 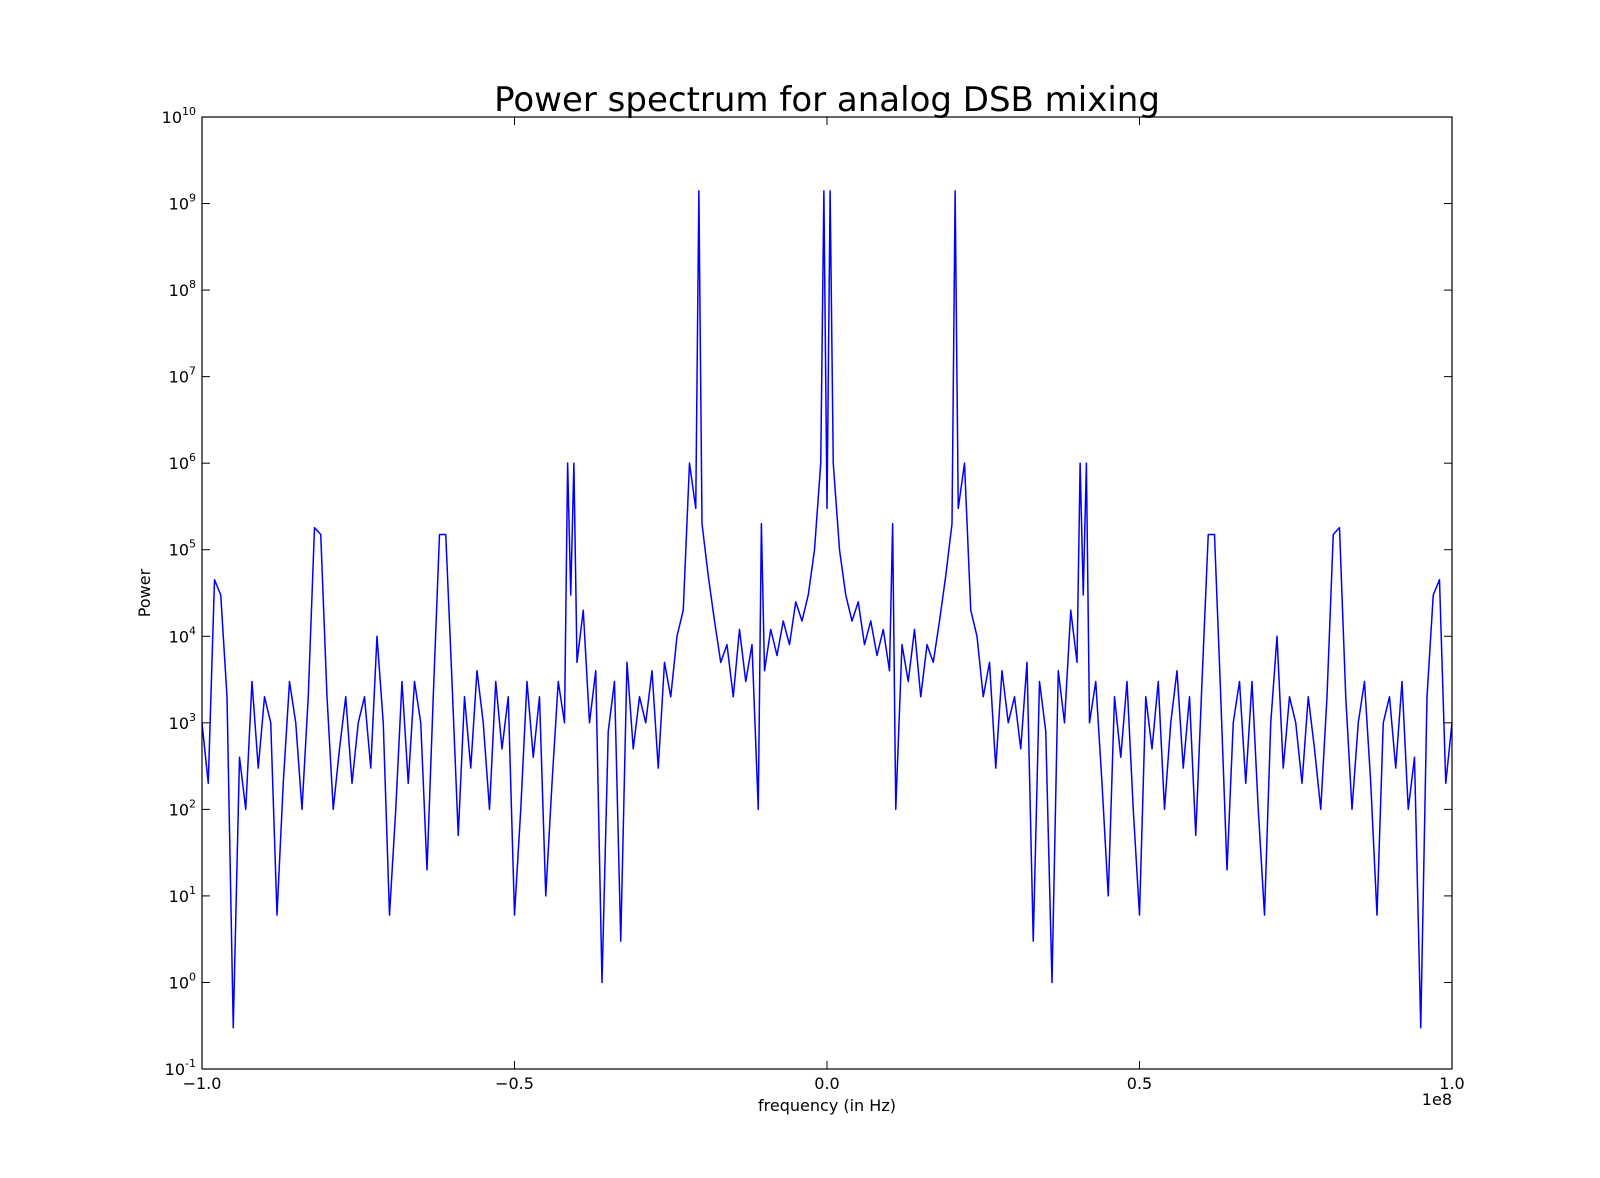 I want to click on y-tick-label: 10⁰, so click(x=182, y=981).